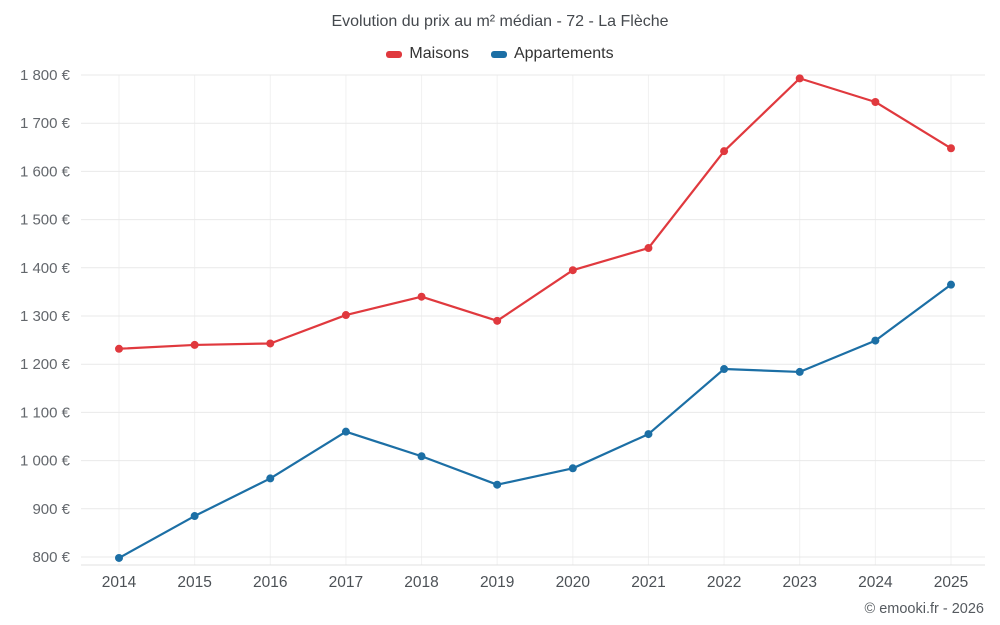 This screenshot has width=1000, height=625. I want to click on chart-legend: Maisons Appartements, so click(500, 54).